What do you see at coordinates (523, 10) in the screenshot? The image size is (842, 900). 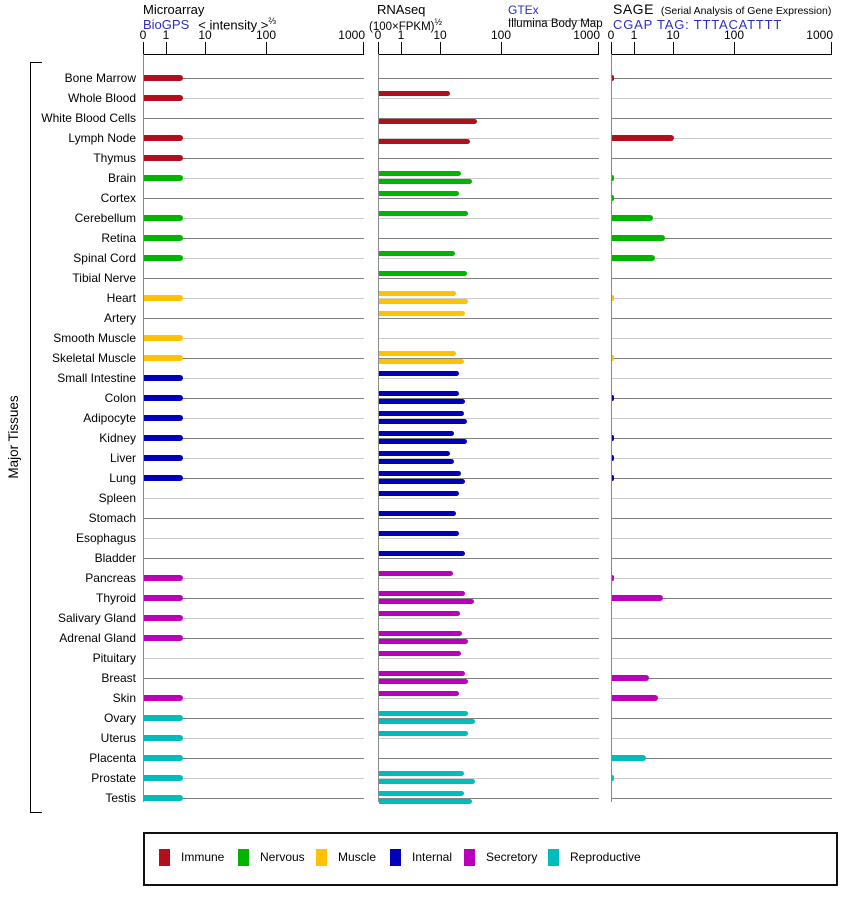 I see `gtex-link: GTEx` at bounding box center [523, 10].